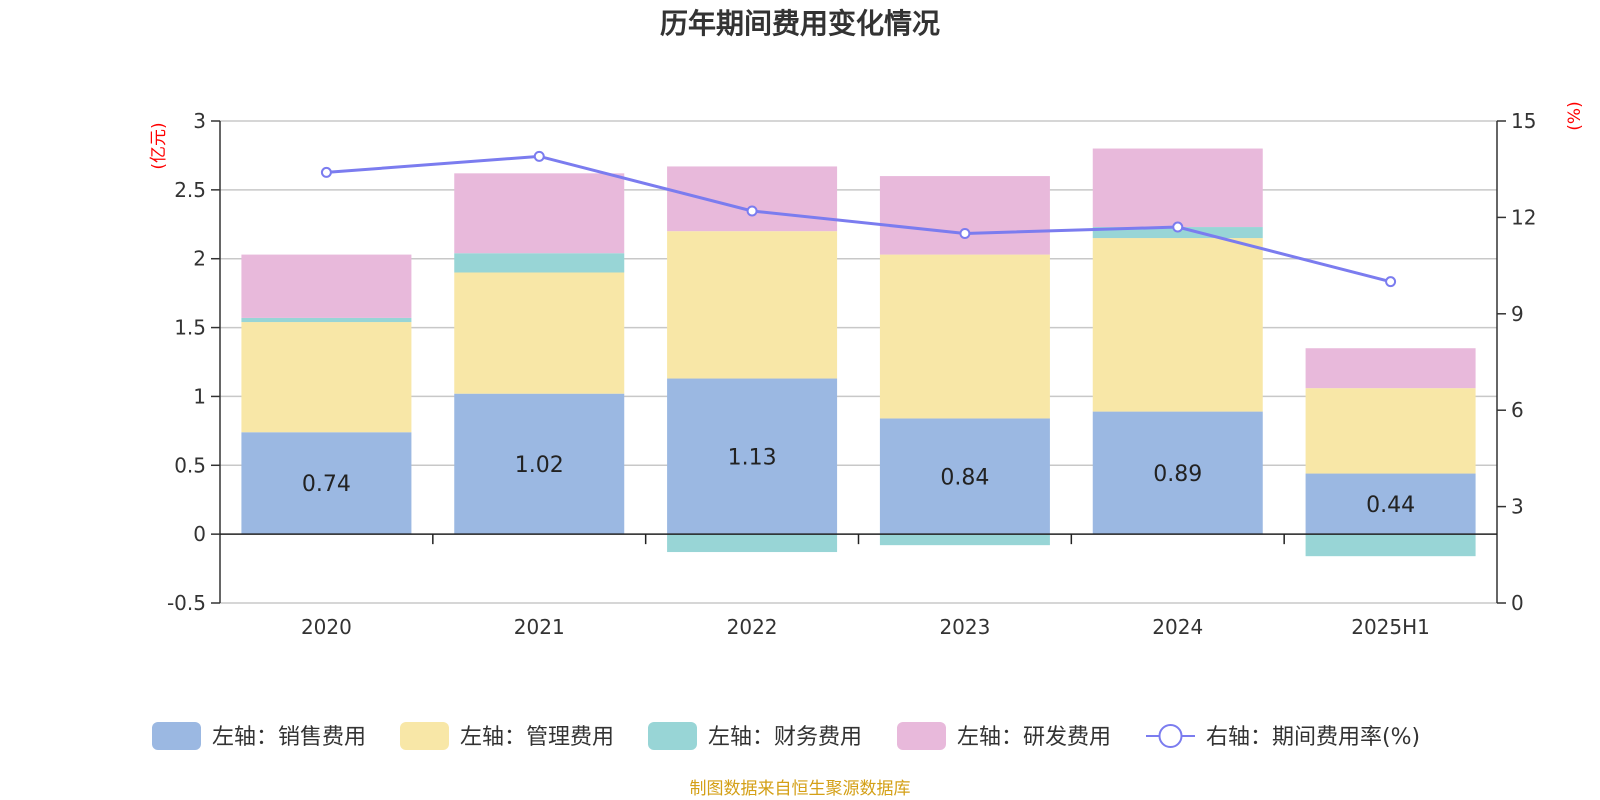 This screenshot has height=800, width=1600. Describe the element at coordinates (752, 627) in the screenshot. I see `x-tick-label: 2022` at that location.